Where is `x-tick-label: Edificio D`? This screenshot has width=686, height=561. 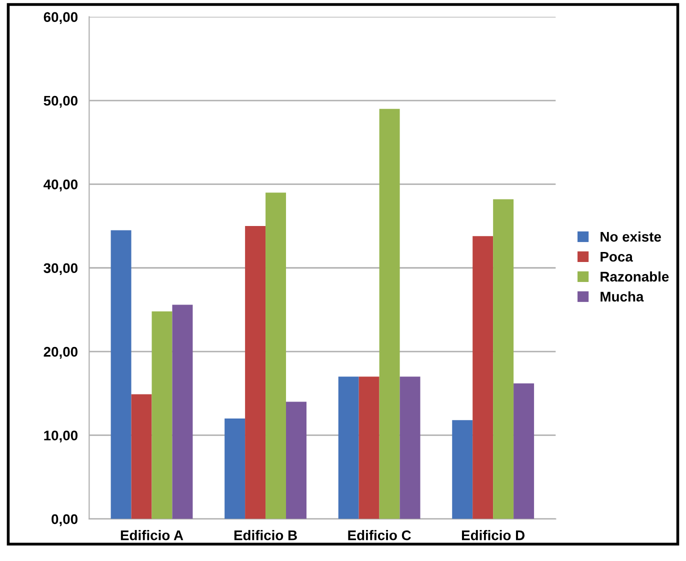 x-tick-label: Edificio D is located at coordinates (493, 535).